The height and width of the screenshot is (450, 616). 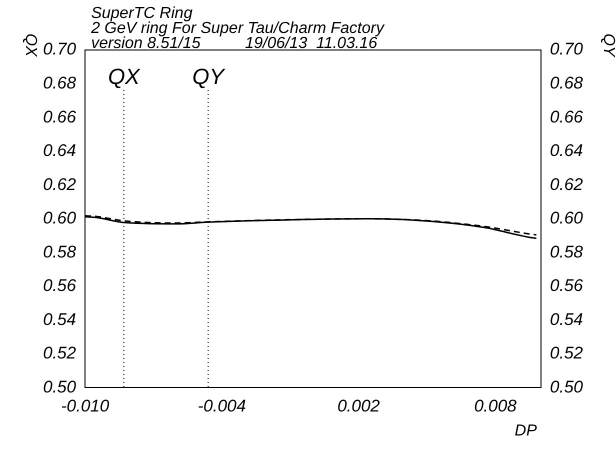 I want to click on y-tick-label: 0.68, so click(x=59, y=82).